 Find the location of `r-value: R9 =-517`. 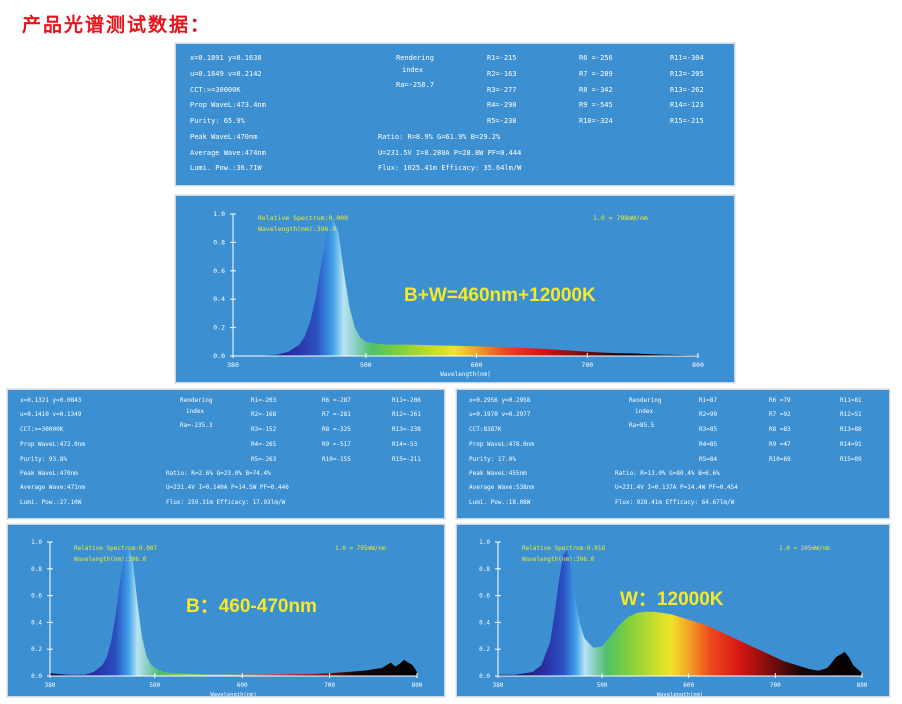

r-value: R9 =-517 is located at coordinates (336, 444).